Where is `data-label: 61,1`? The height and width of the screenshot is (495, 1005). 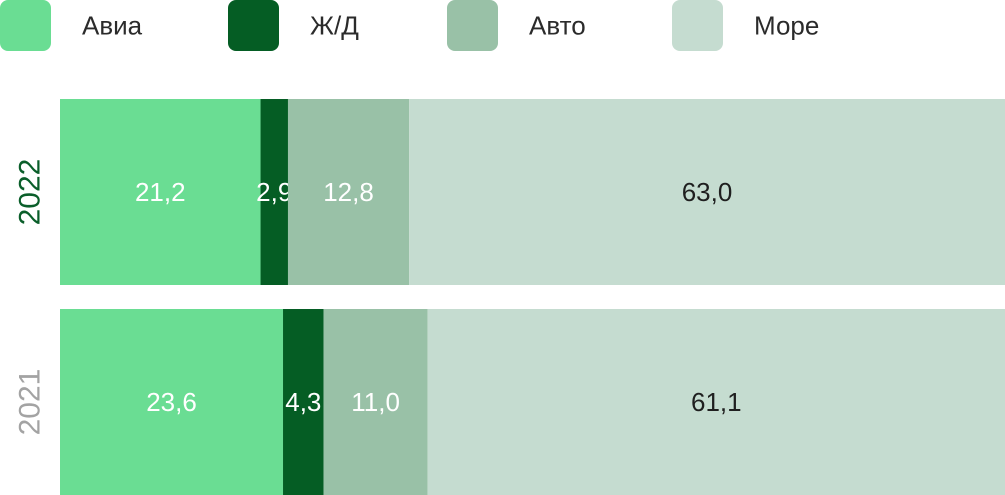 data-label: 61,1 is located at coordinates (716, 402).